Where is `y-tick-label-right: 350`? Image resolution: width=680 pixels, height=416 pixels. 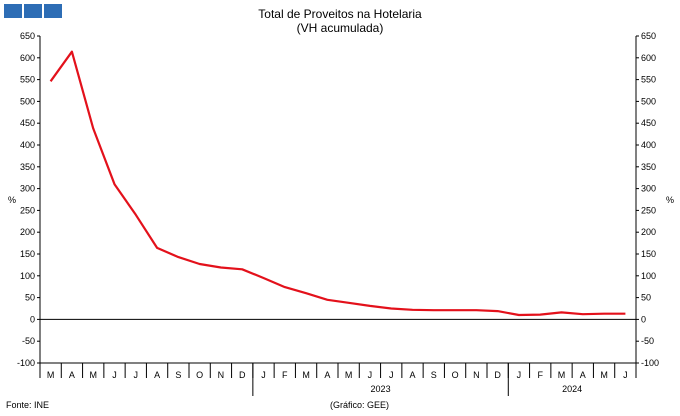
y-tick-label-right: 350 is located at coordinates (648, 167).